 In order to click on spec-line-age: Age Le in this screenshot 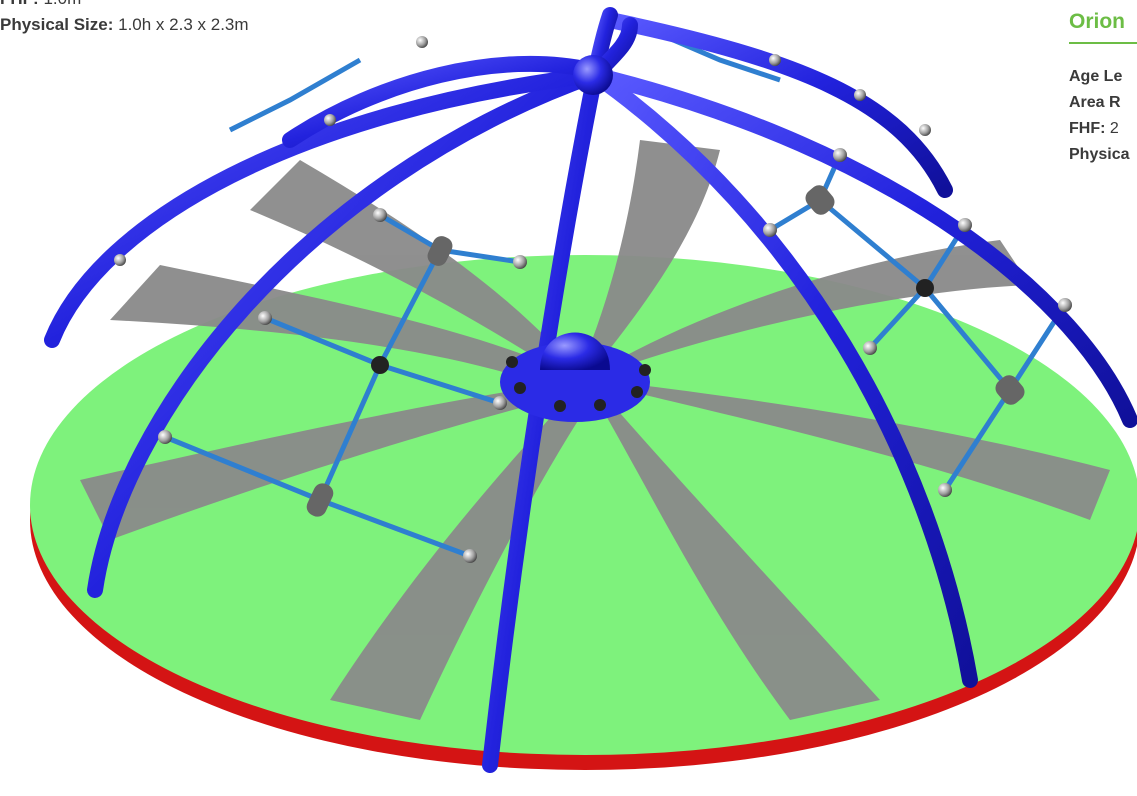, I will do `click(1103, 77)`.